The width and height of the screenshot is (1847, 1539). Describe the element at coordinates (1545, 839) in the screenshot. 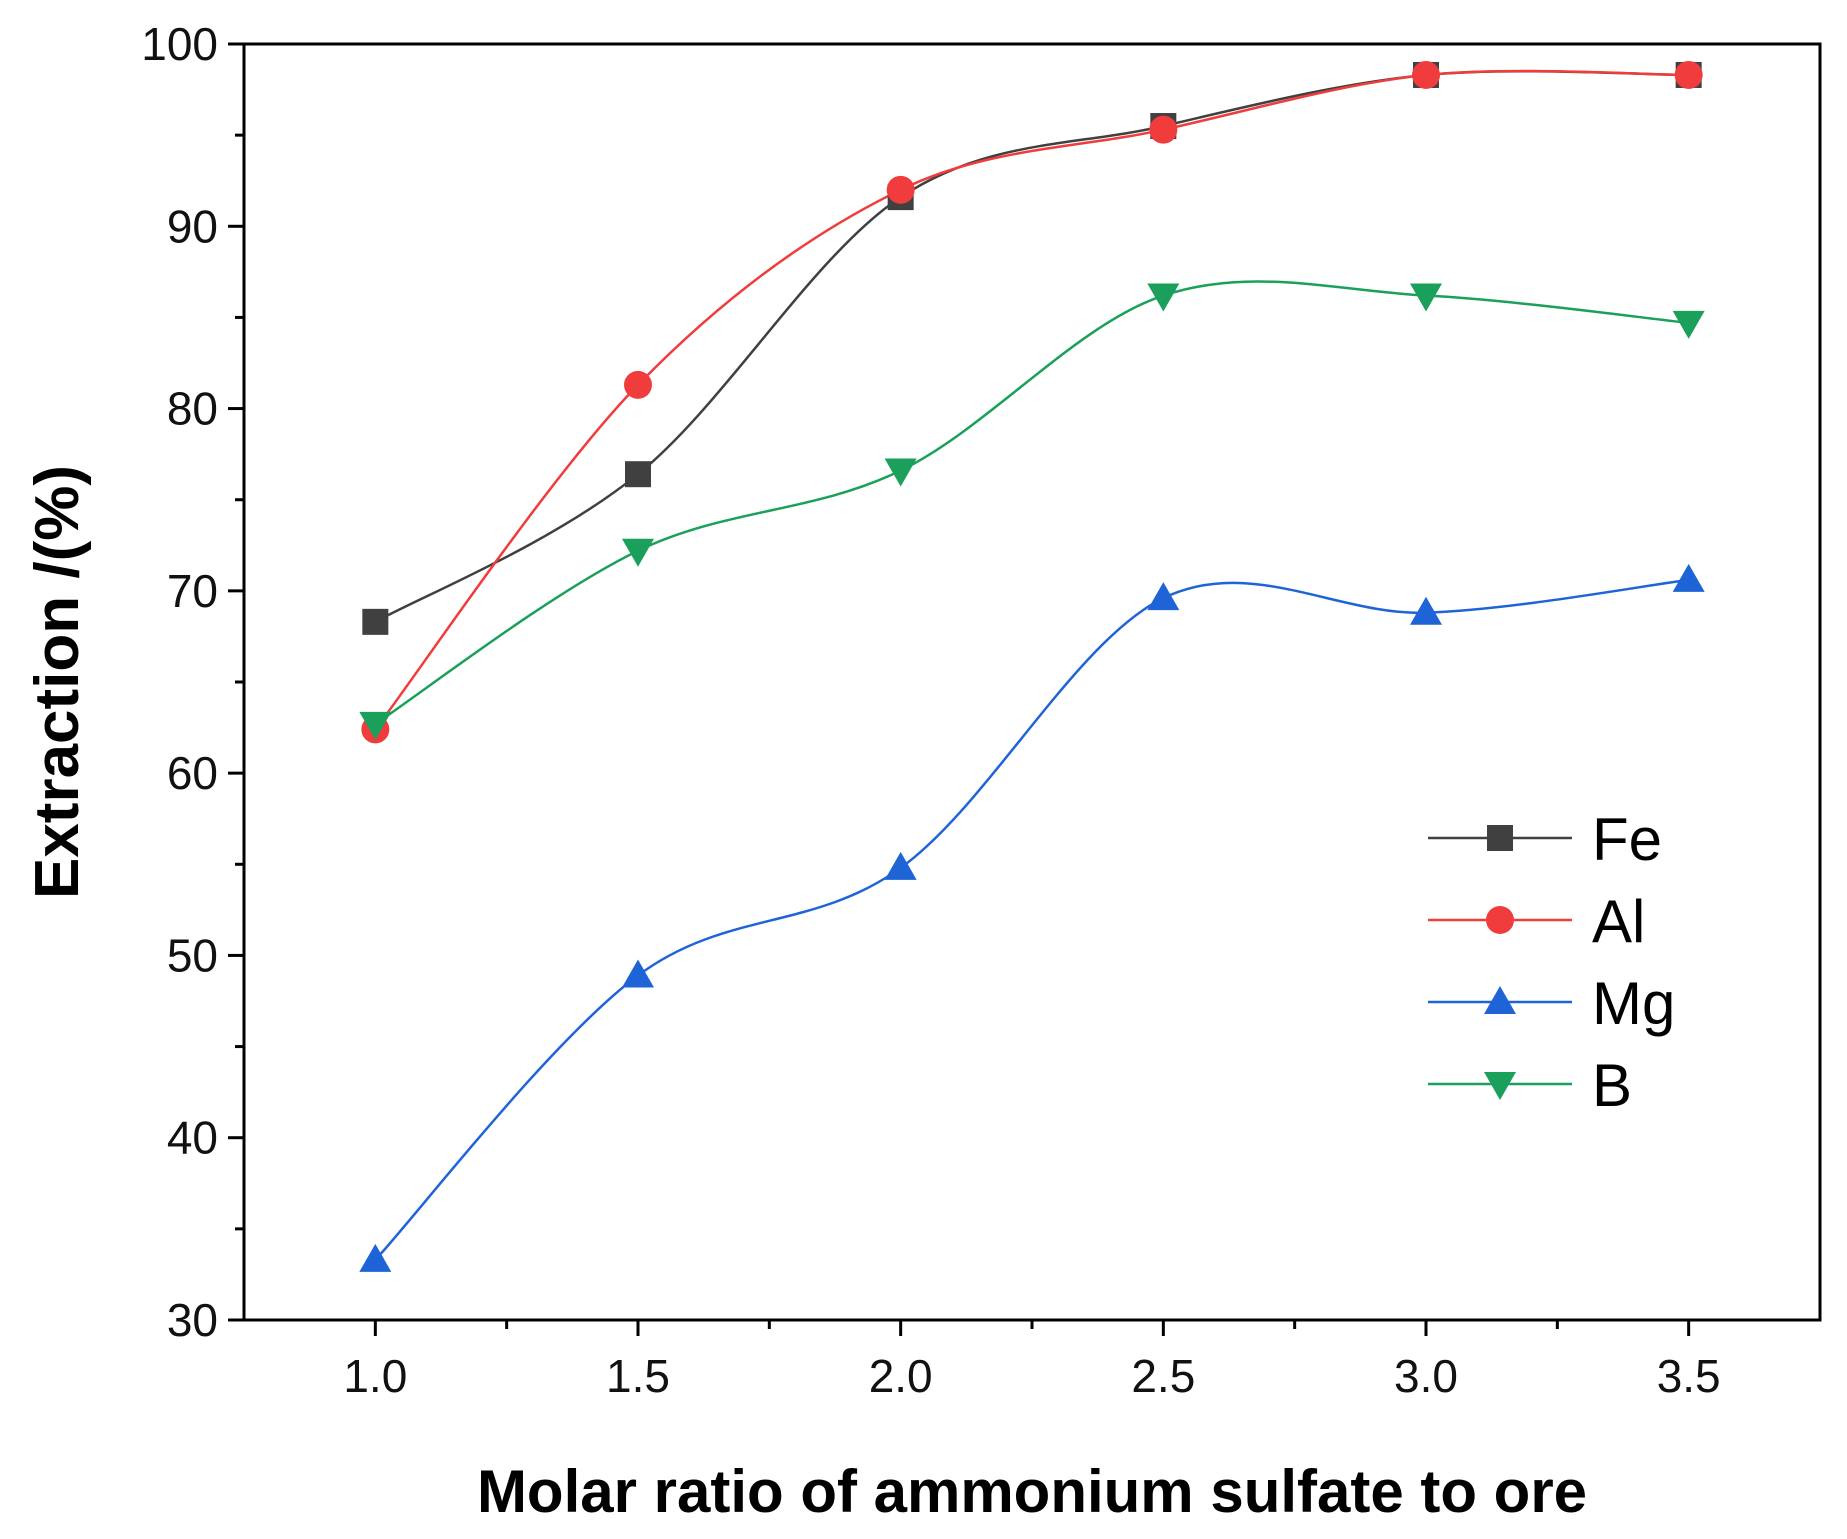

I see `legend-item-fe: Fe` at that location.